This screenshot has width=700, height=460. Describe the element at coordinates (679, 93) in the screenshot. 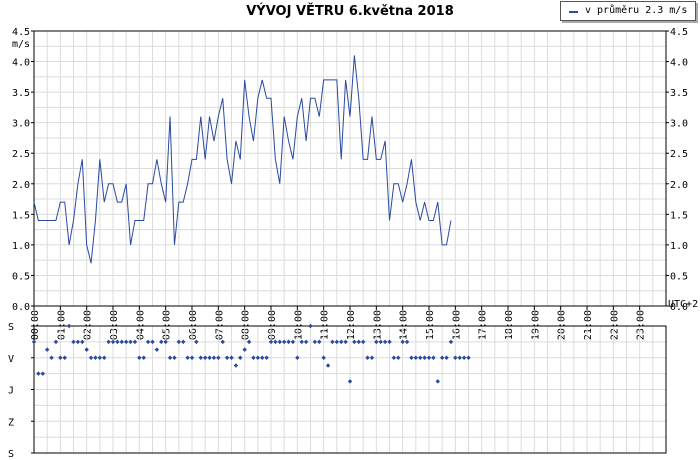

I see `y-tick-label-right: 3.5` at that location.